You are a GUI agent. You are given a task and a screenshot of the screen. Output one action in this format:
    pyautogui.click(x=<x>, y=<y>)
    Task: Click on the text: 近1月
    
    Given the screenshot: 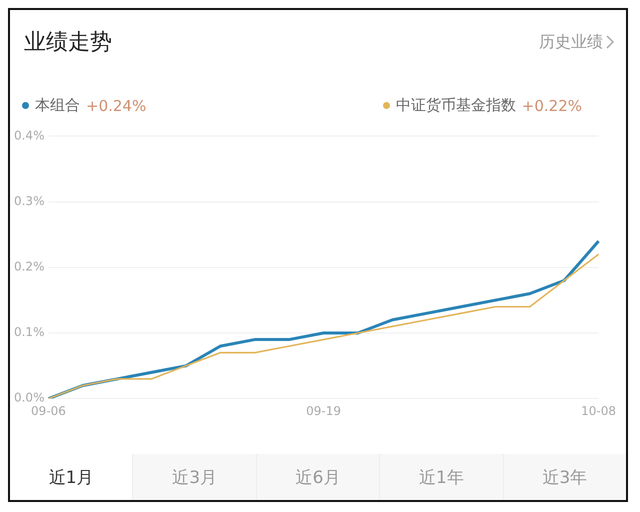 What is the action you would take?
    pyautogui.click(x=71, y=477)
    